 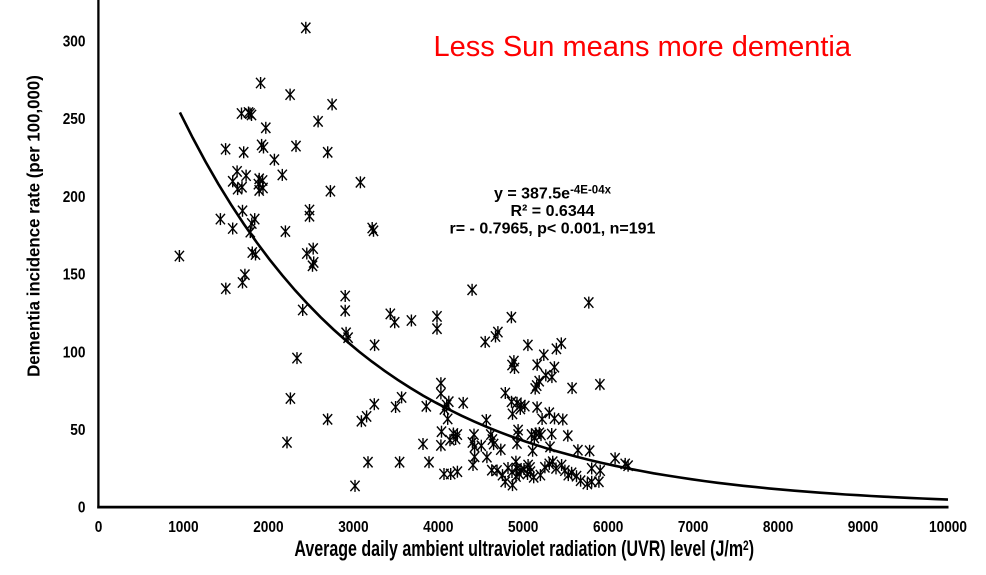 I want to click on svg-text: R² = 0.6344, so click(x=552, y=211).